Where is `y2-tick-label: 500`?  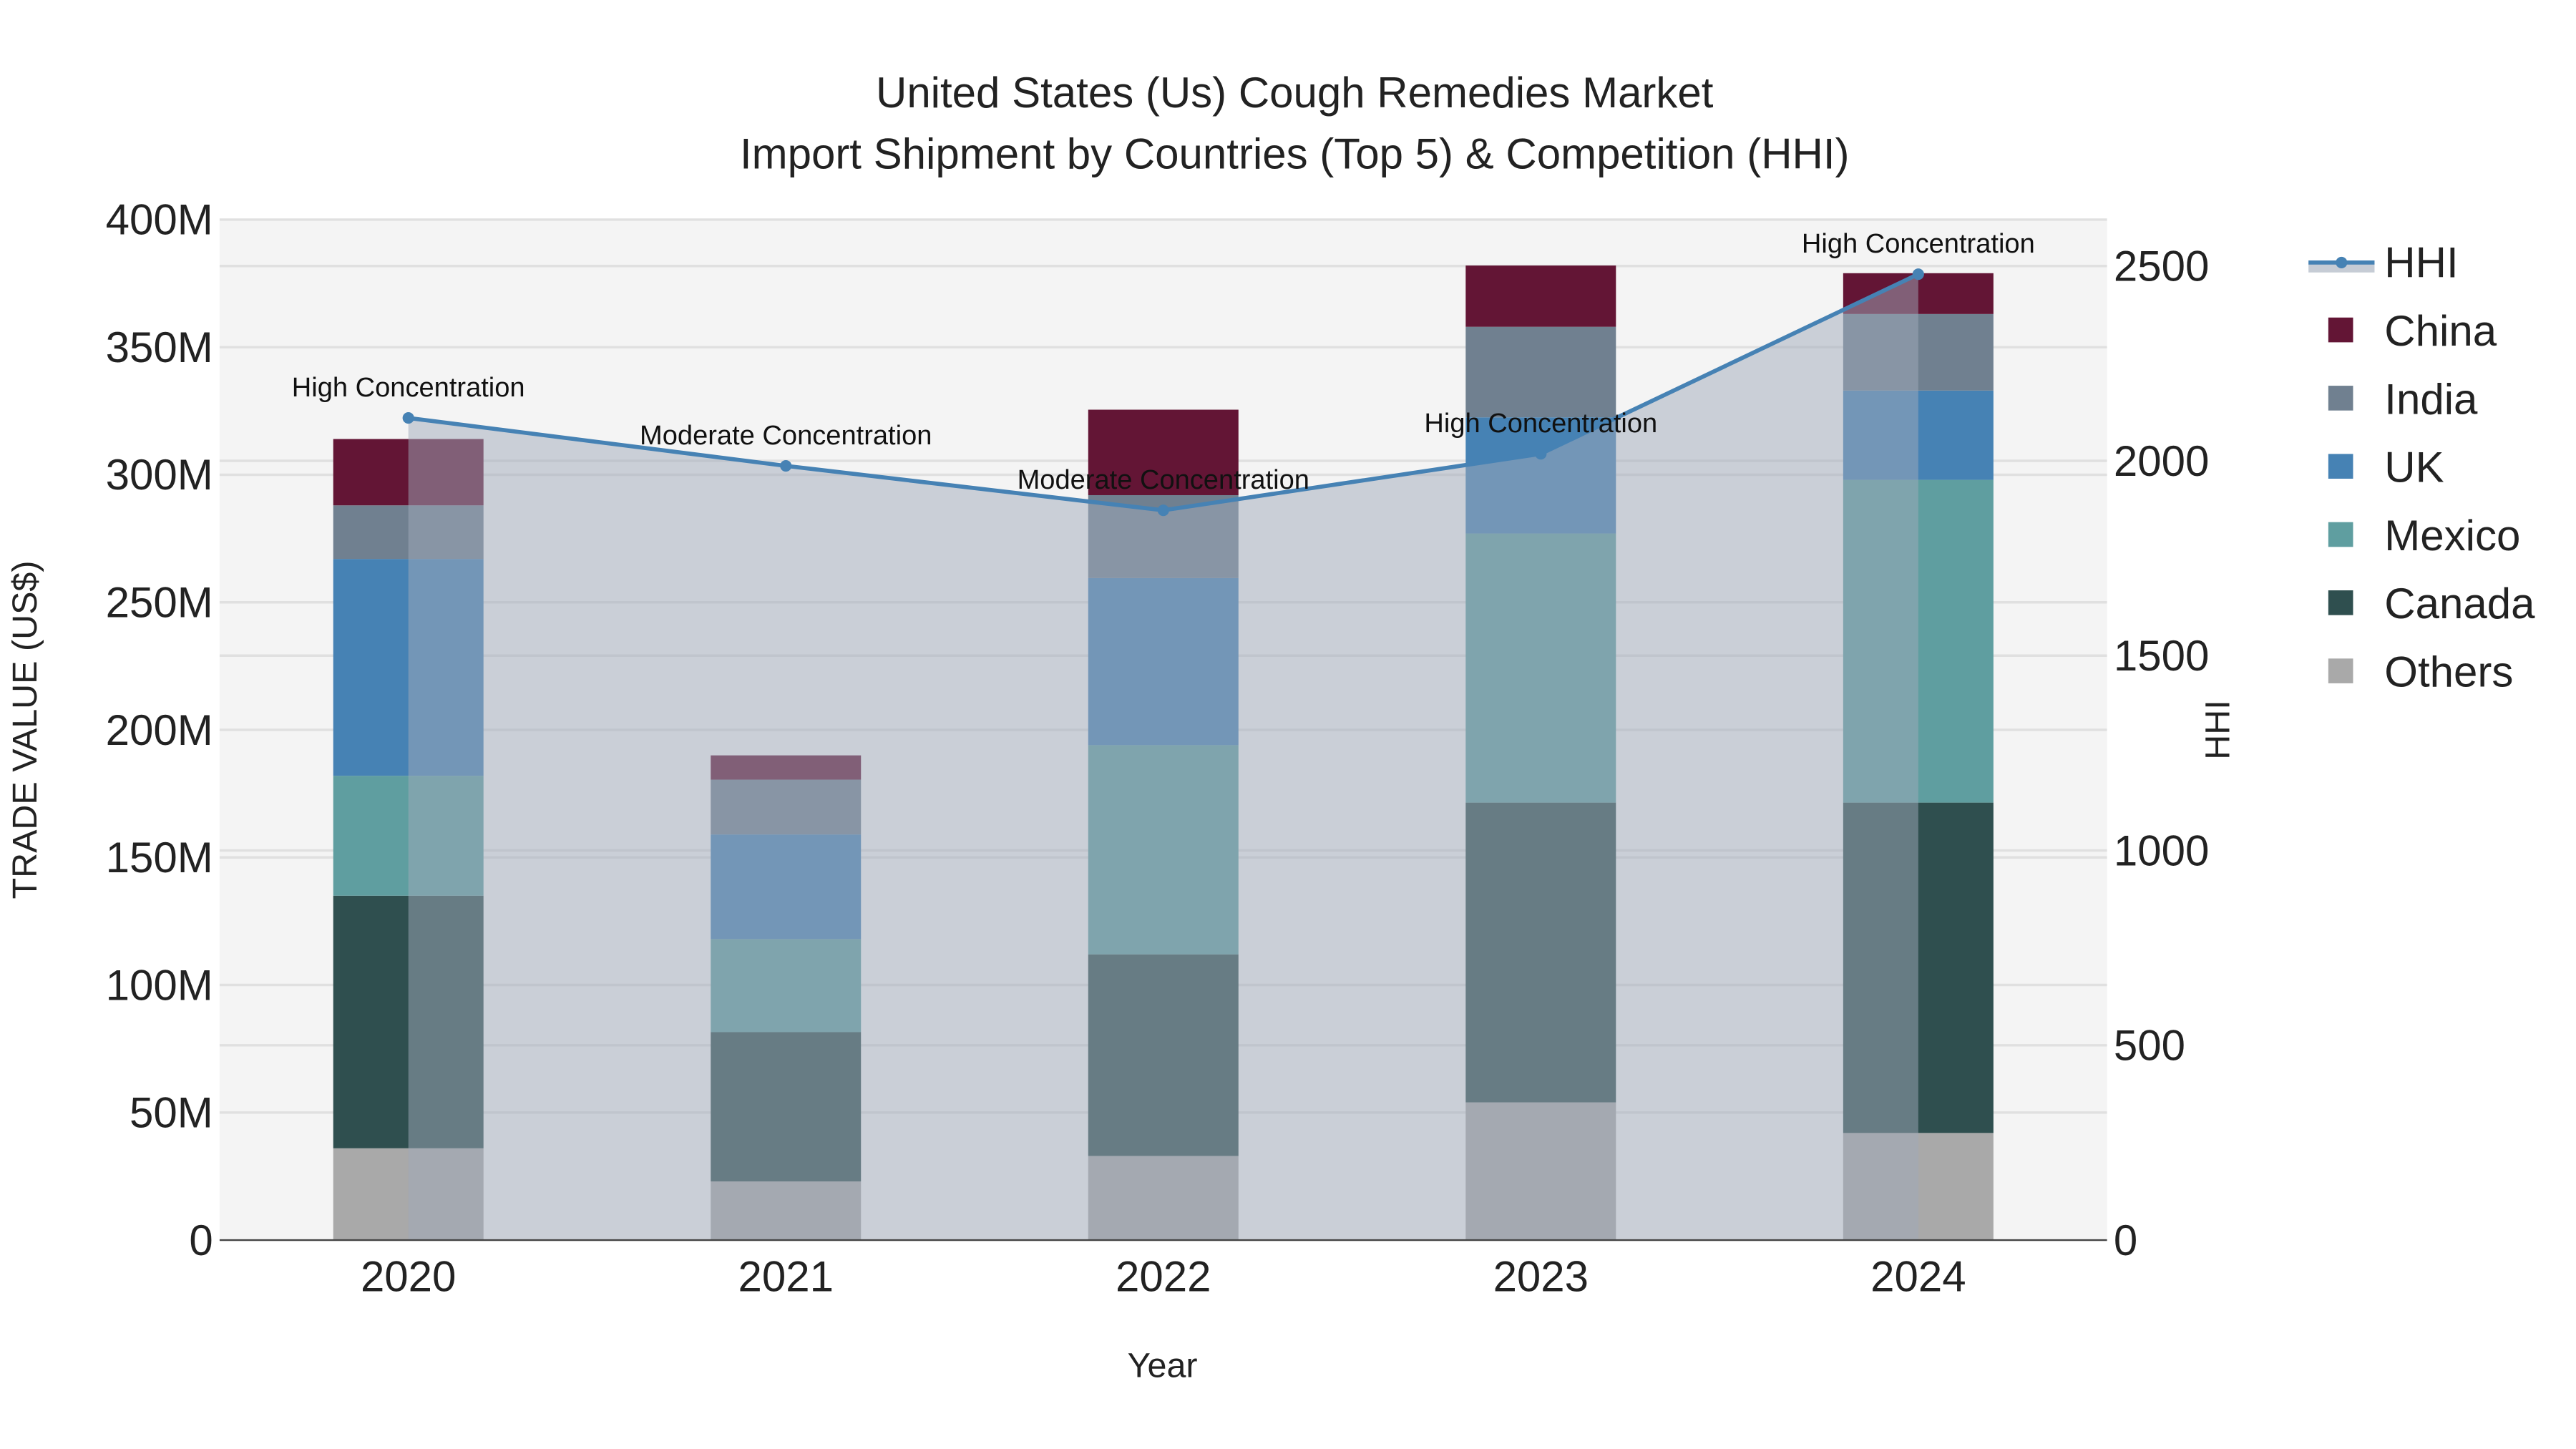 y2-tick-label: 500 is located at coordinates (2149, 1046).